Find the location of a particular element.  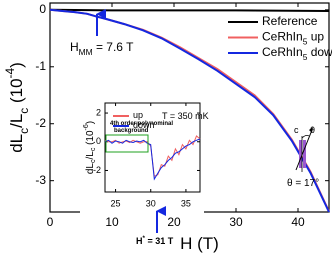

y-tick-label: 2 is located at coordinates (98, 112).